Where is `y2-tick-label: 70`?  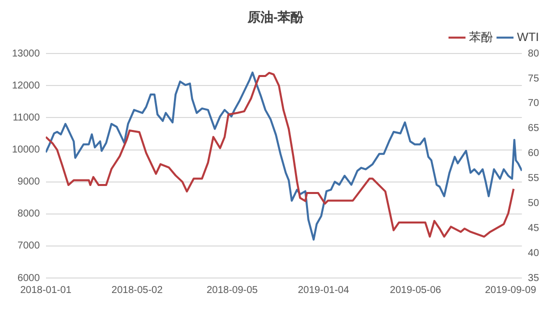
y2-tick-label: 70 is located at coordinates (534, 104).